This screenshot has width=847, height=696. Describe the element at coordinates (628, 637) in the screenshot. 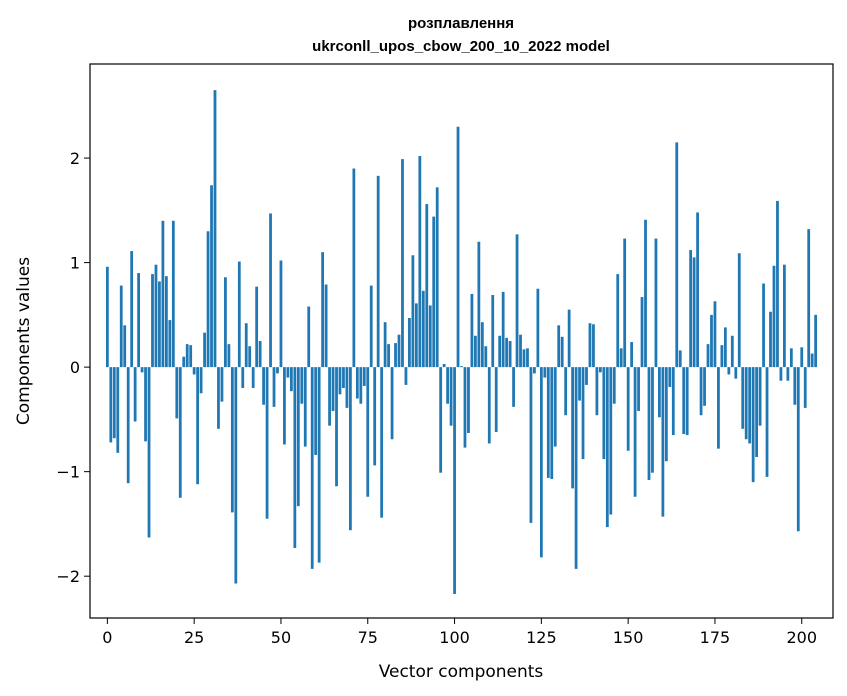

I see `x-tick-label: 150` at that location.